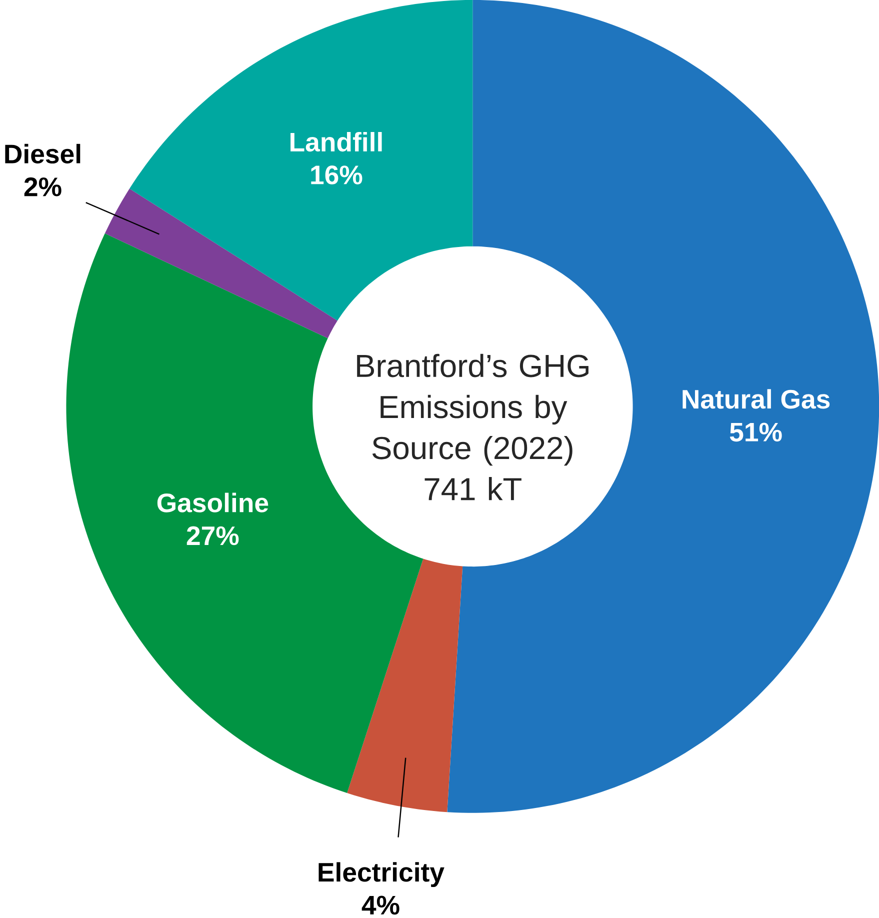 This screenshot has width=879, height=918. I want to click on slice-label: Diesel, so click(42, 154).